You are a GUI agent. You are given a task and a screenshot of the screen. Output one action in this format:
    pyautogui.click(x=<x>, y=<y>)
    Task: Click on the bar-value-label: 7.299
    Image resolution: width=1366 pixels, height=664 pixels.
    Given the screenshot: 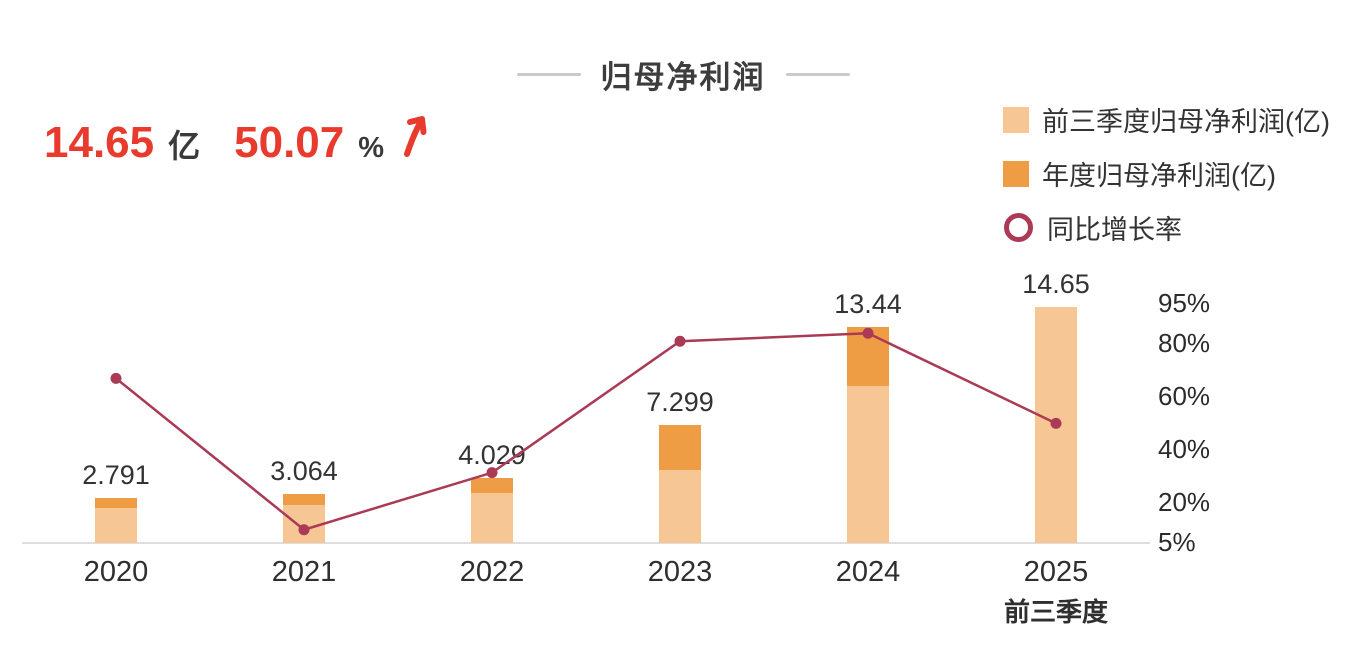 What is the action you would take?
    pyautogui.click(x=680, y=402)
    